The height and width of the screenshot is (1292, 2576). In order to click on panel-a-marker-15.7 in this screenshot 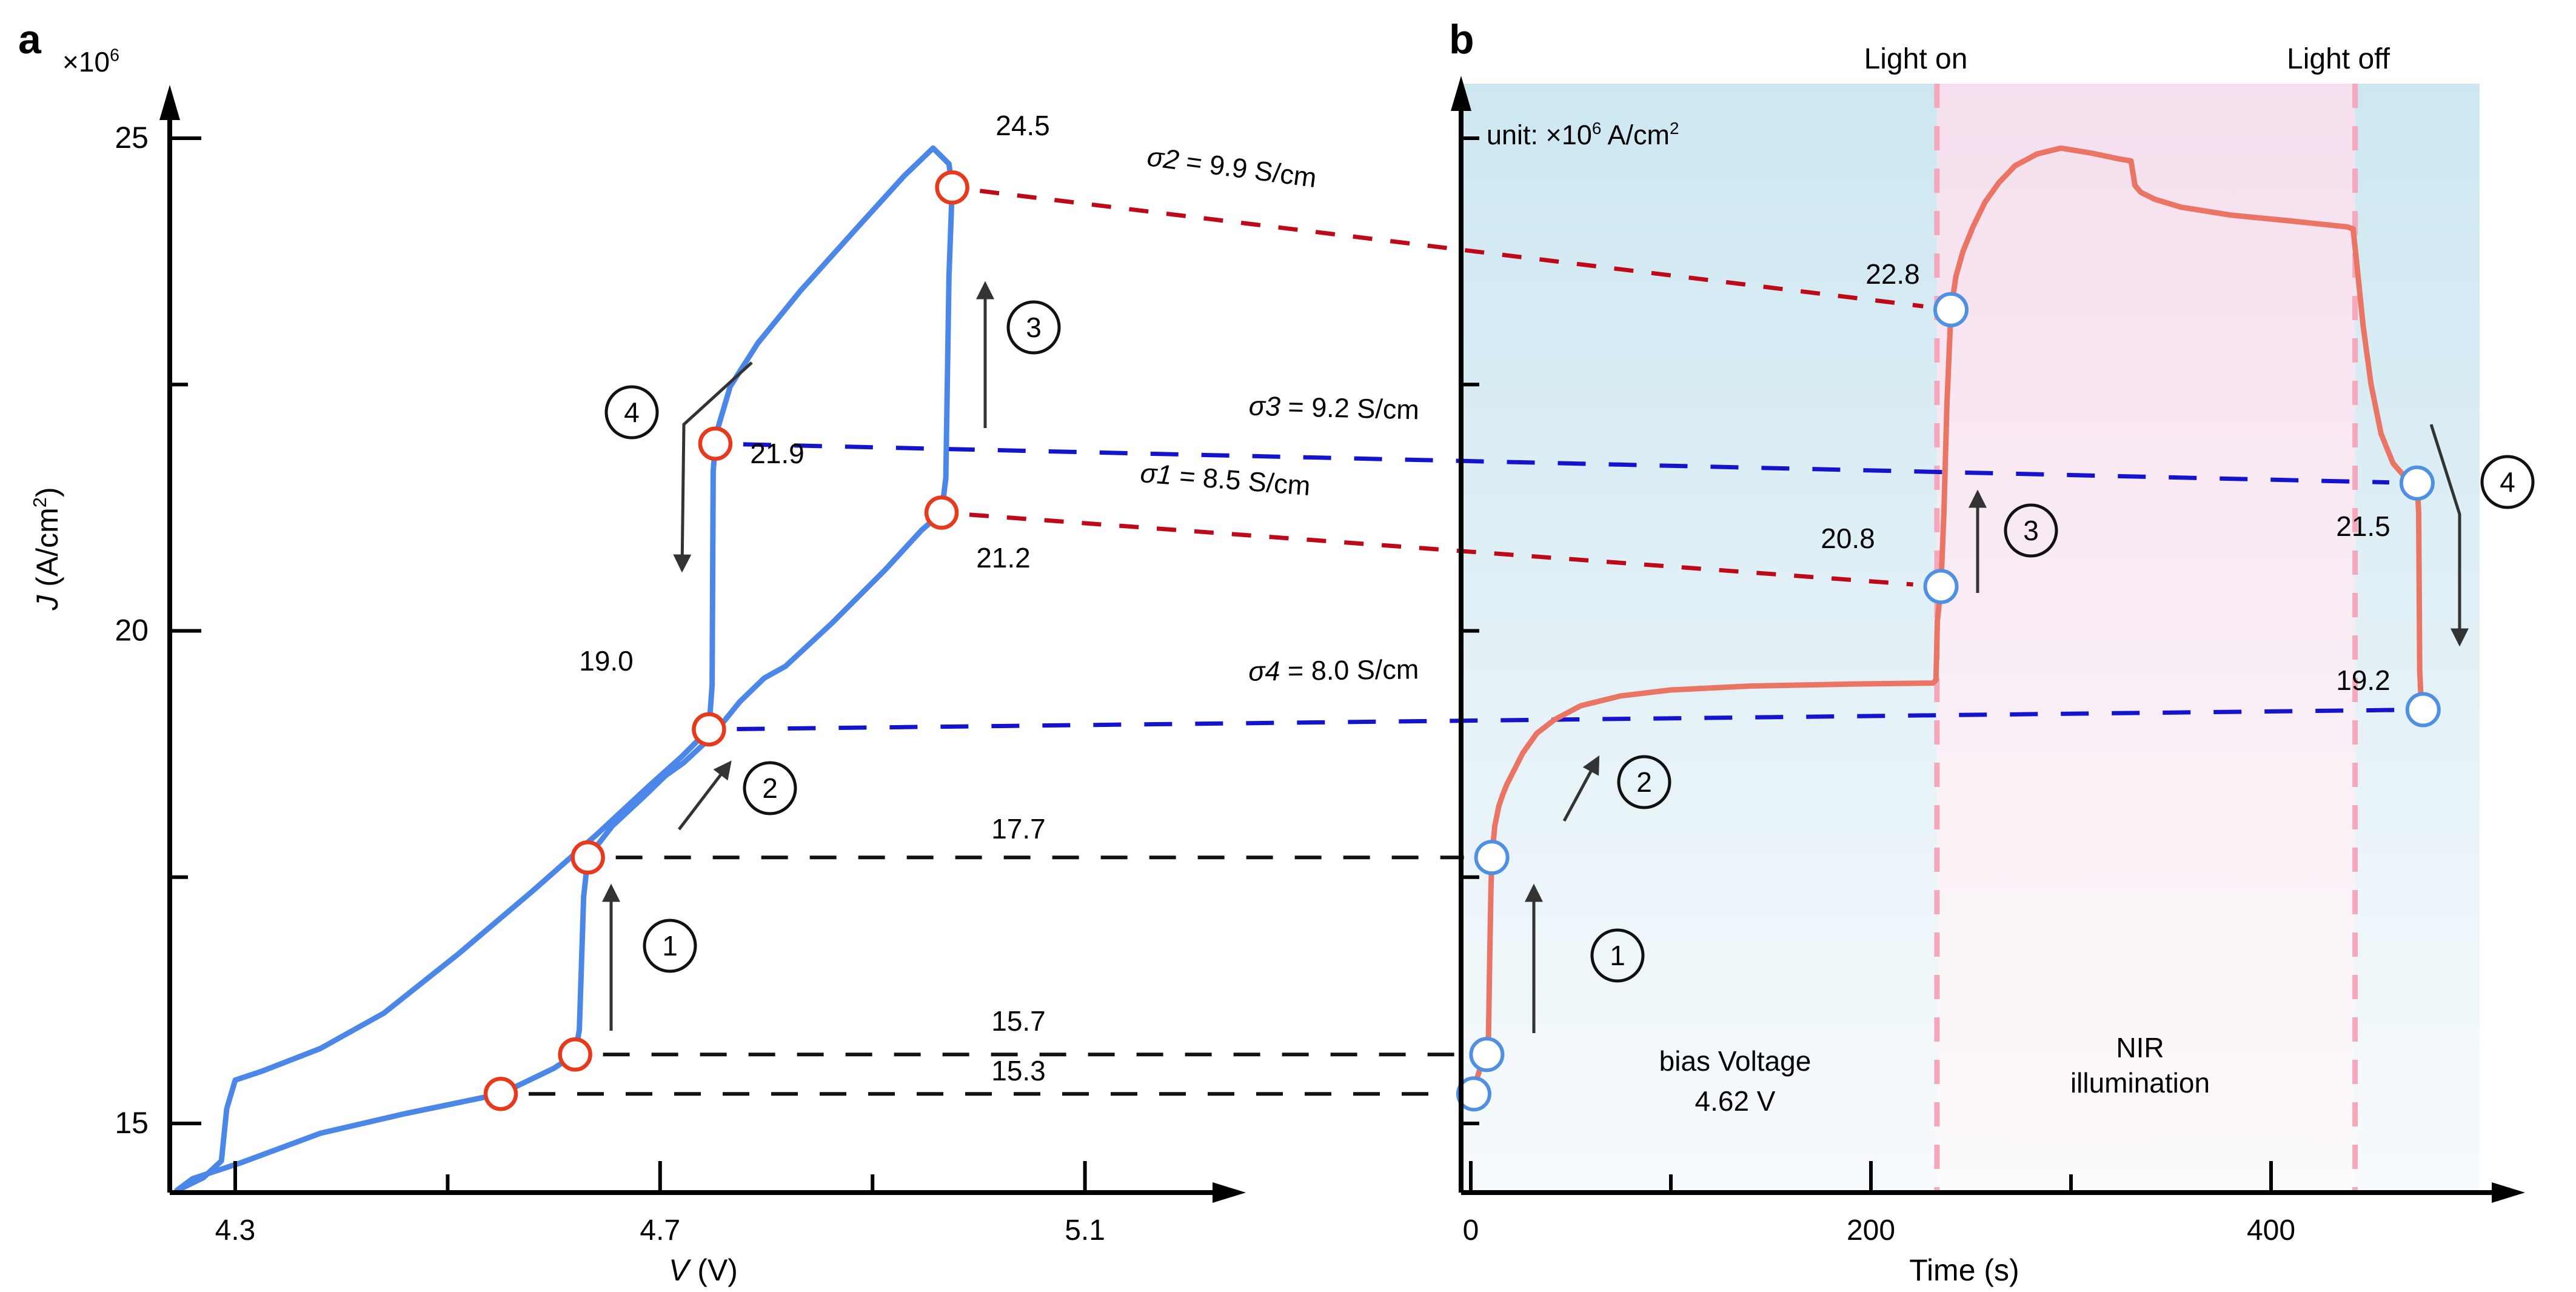, I will do `click(575, 1054)`.